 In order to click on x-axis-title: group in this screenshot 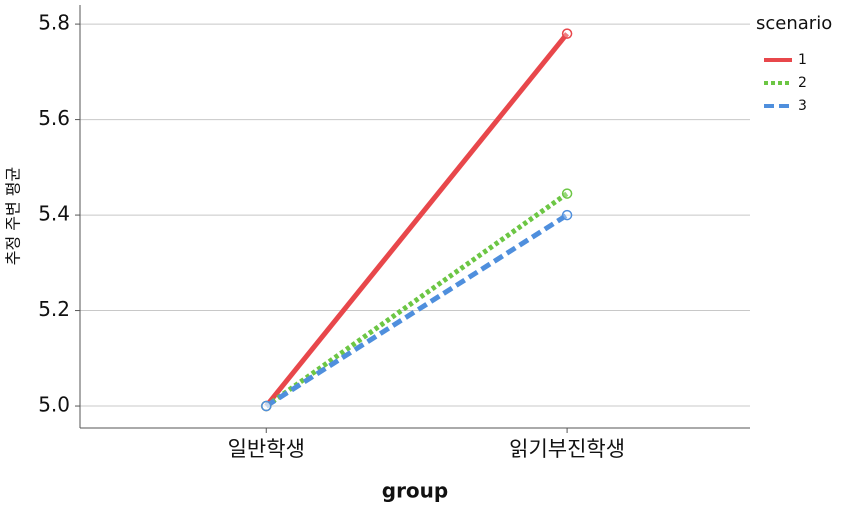, I will do `click(415, 491)`.